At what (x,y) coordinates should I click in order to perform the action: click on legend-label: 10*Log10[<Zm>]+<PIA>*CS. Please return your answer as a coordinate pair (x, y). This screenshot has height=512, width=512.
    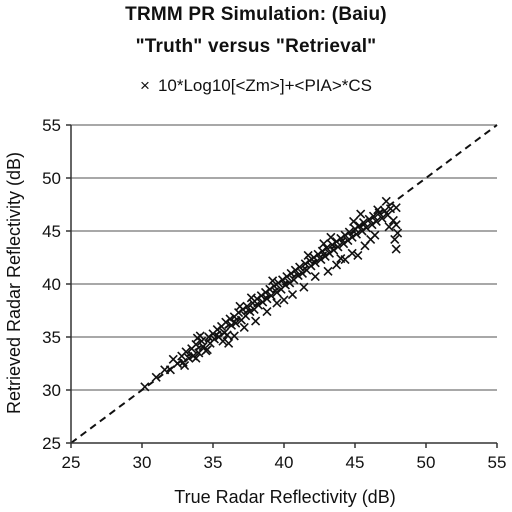
    Looking at the image, I should click on (264, 85).